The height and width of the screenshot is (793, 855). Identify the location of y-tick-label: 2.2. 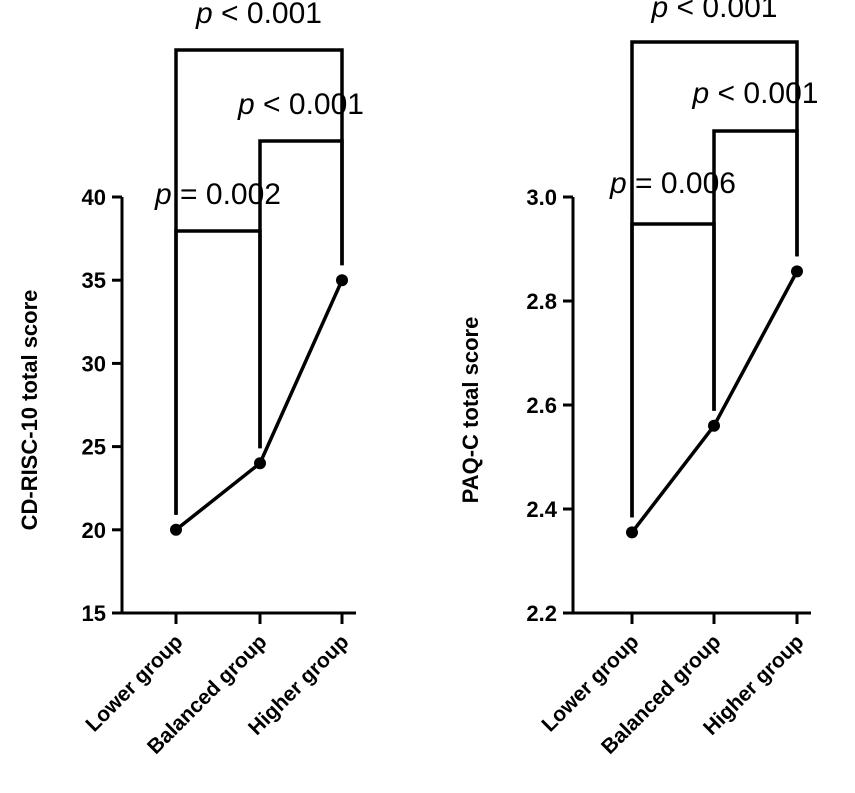
(541, 613).